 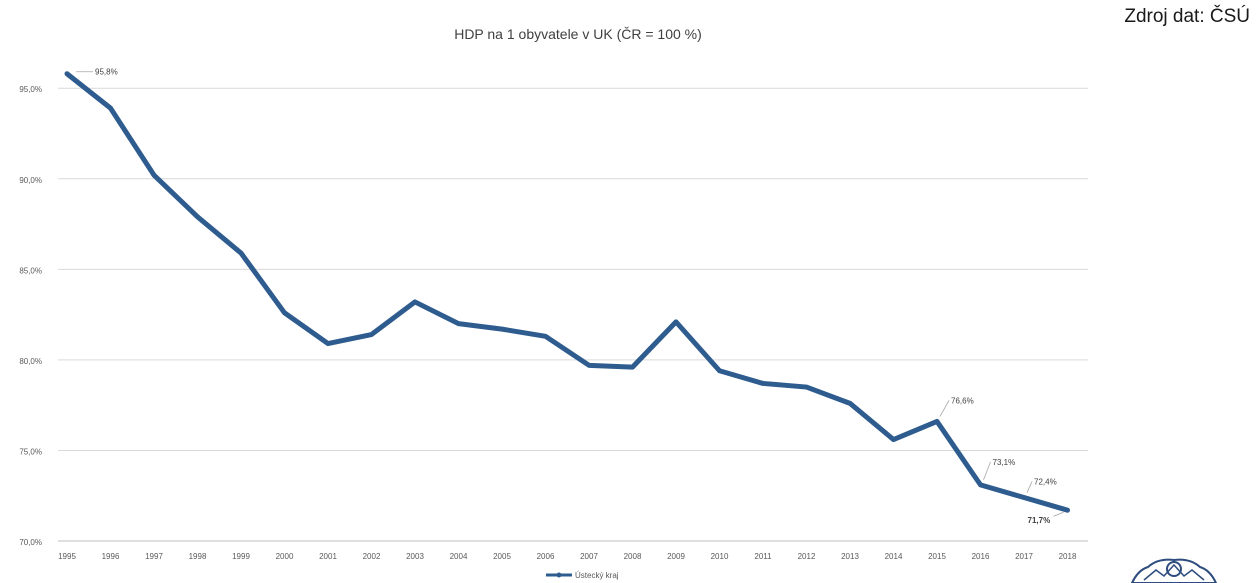 I want to click on y-tick-label: 95,0%, so click(x=30, y=89).